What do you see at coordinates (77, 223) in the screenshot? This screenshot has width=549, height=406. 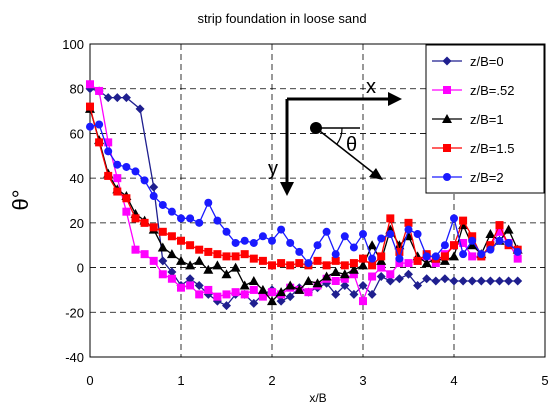 I see `y-tick-label: 20` at bounding box center [77, 223].